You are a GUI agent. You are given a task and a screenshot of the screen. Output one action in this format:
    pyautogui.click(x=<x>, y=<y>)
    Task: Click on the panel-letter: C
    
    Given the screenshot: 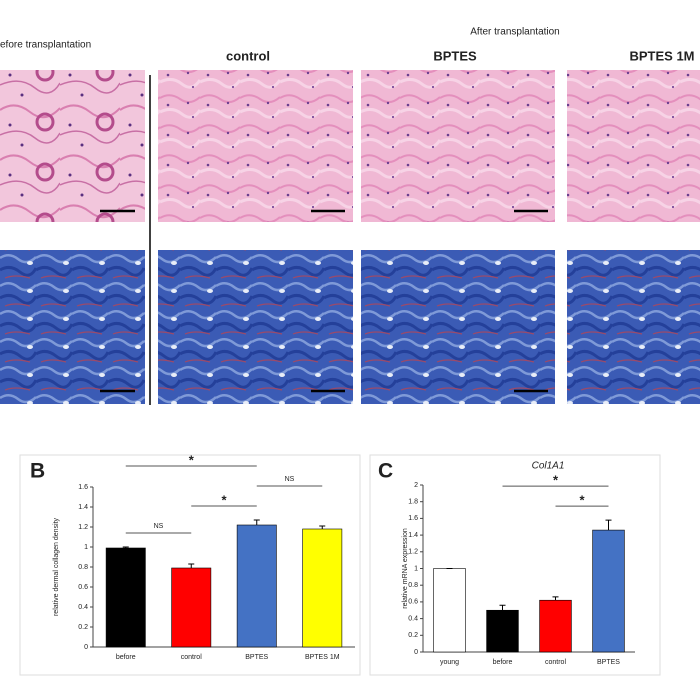 What is the action you would take?
    pyautogui.click(x=385, y=471)
    